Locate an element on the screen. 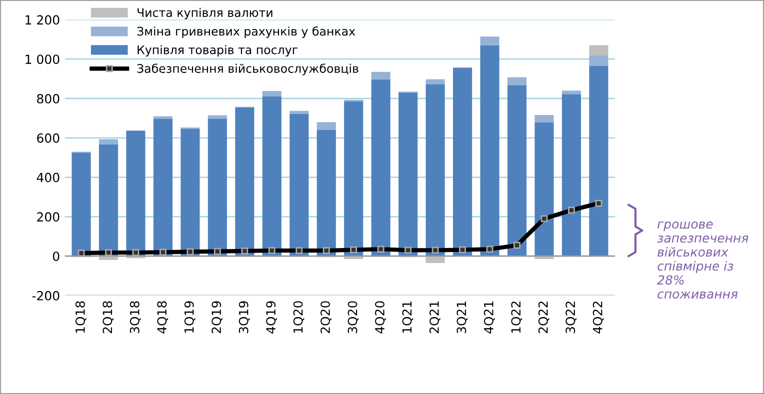 The height and width of the screenshot is (394, 764). x-tick-label: 1Q19 is located at coordinates (190, 317).